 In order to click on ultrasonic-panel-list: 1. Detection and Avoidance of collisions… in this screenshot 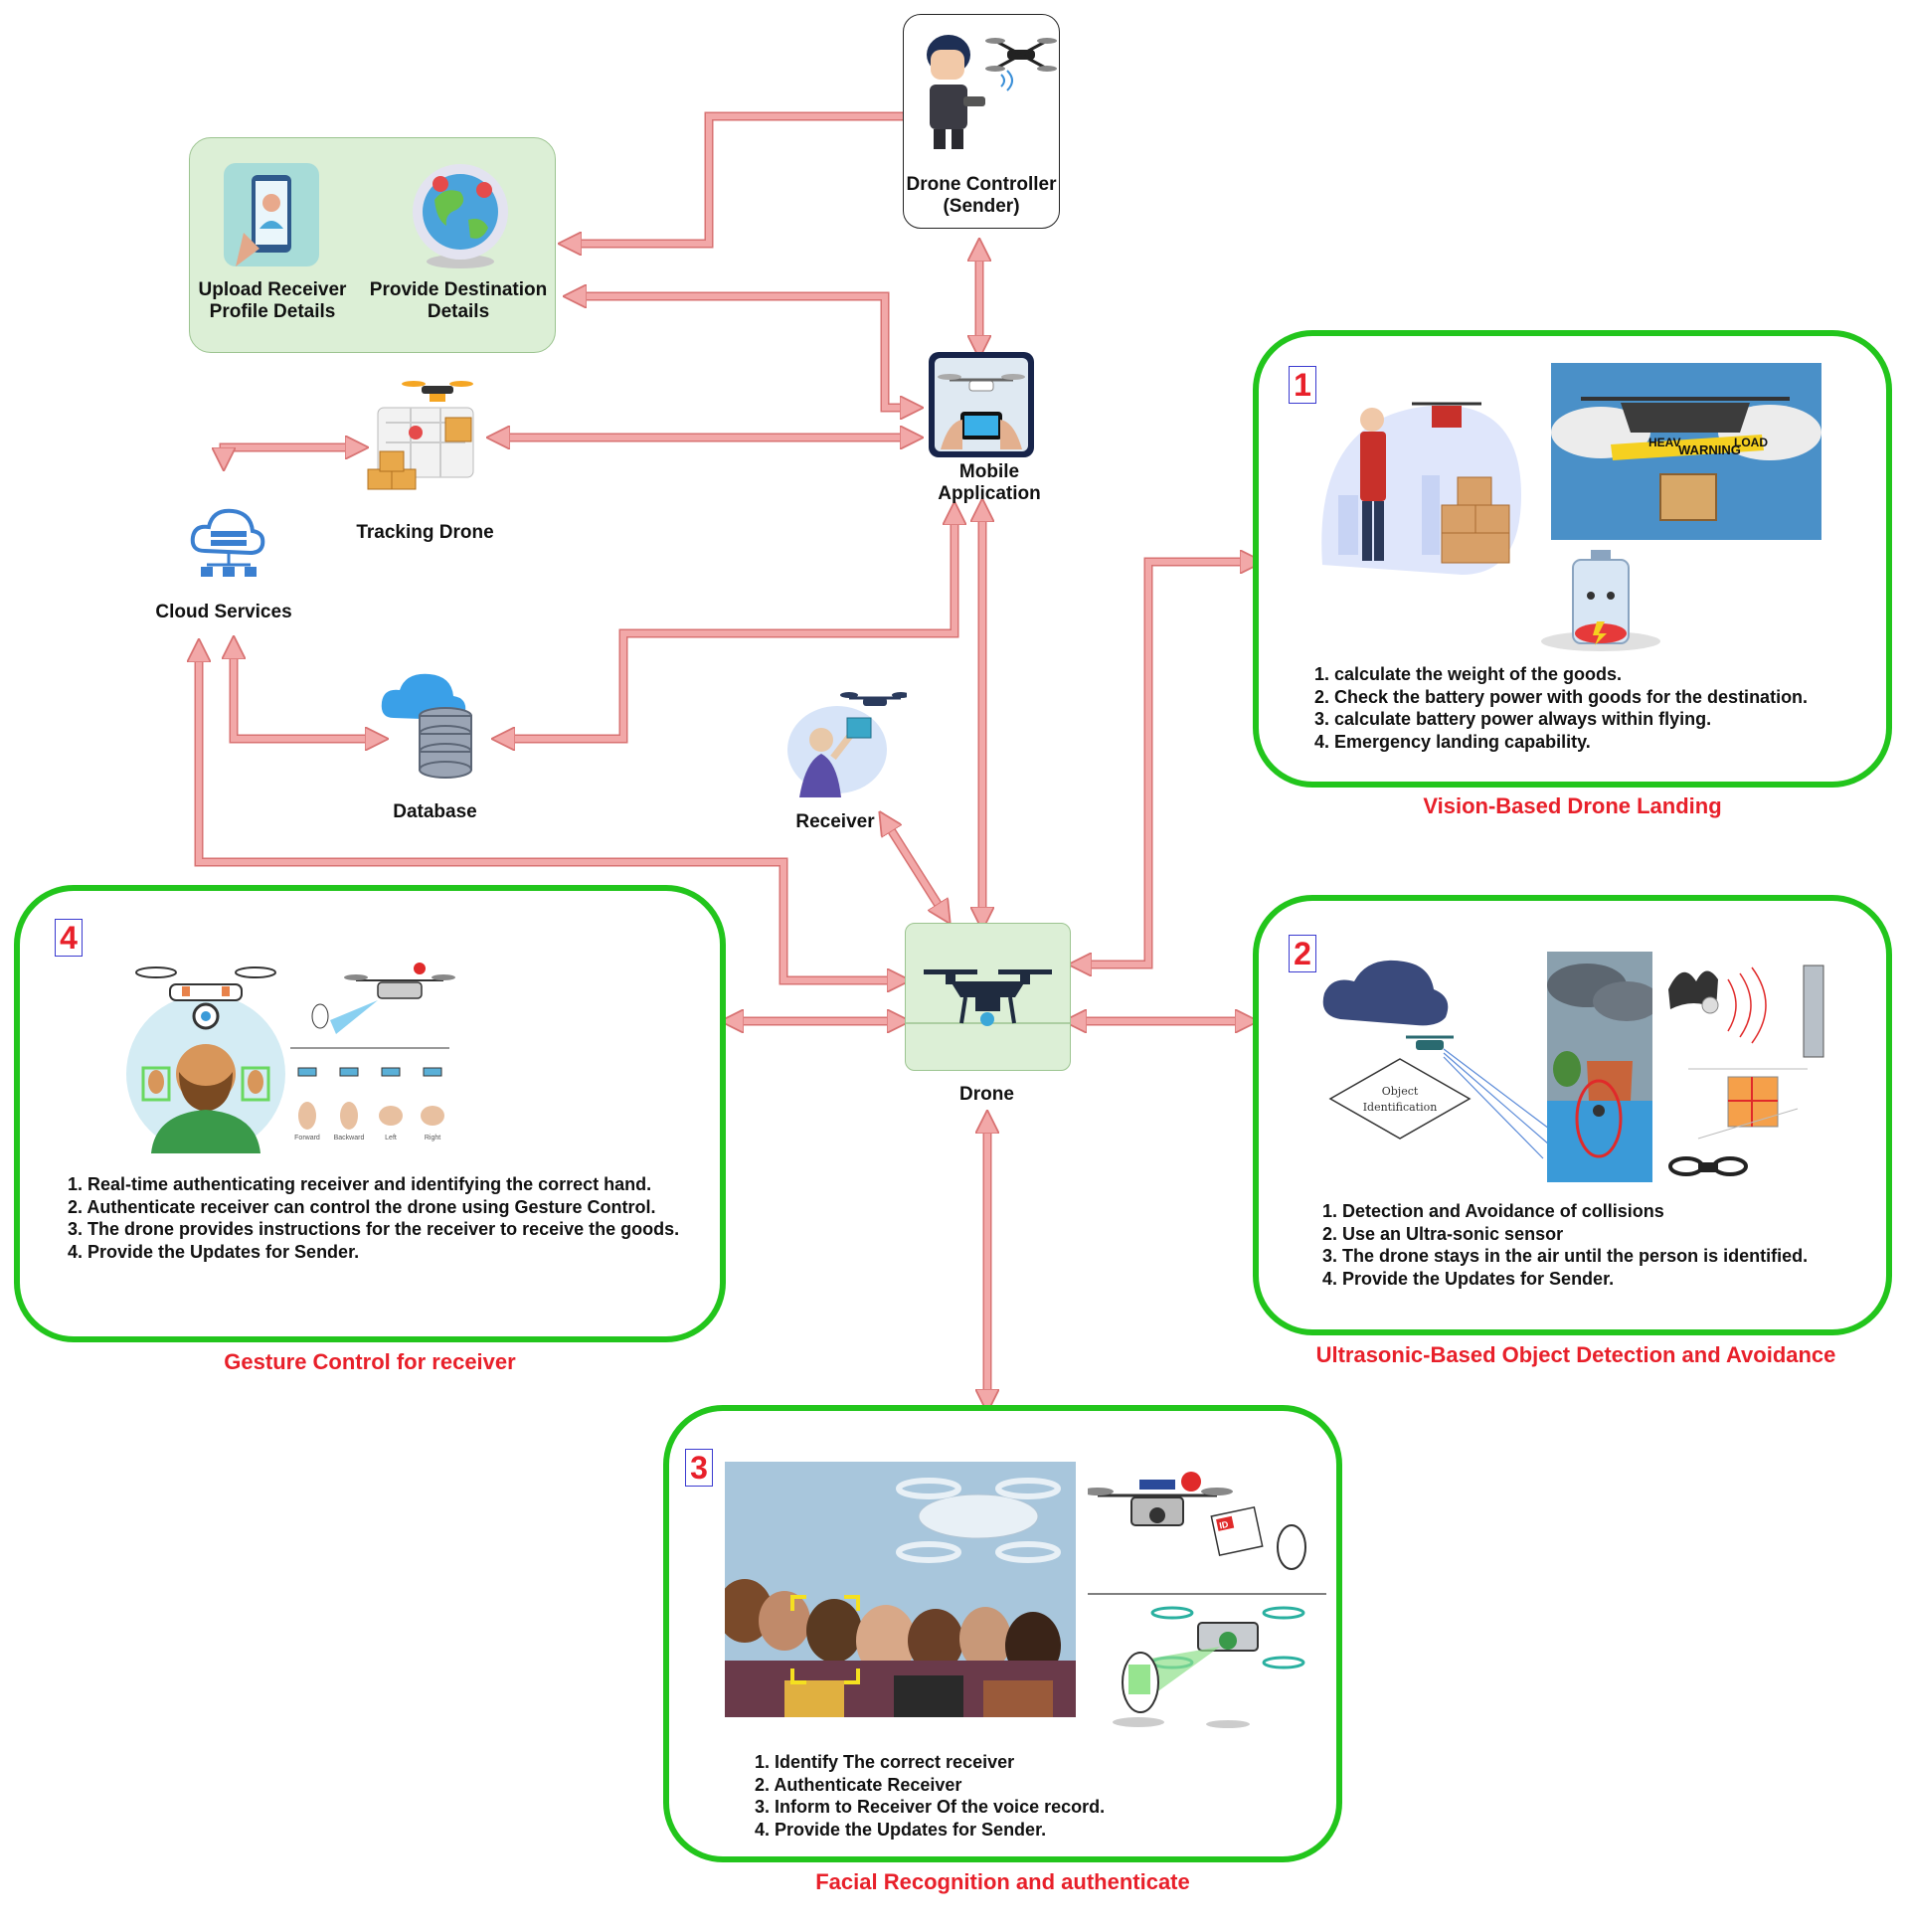, I will do `click(1565, 1245)`.